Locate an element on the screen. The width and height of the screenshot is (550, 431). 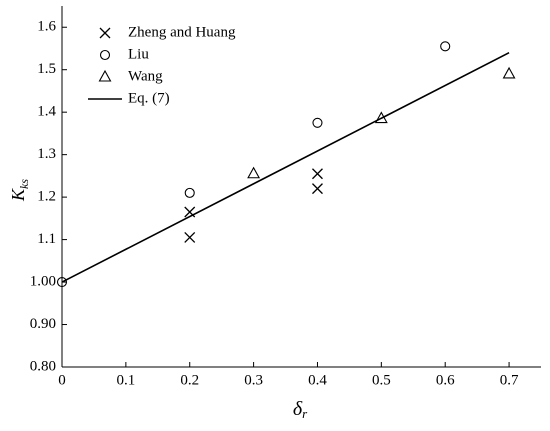
y-label-main: K is located at coordinates (18, 195).